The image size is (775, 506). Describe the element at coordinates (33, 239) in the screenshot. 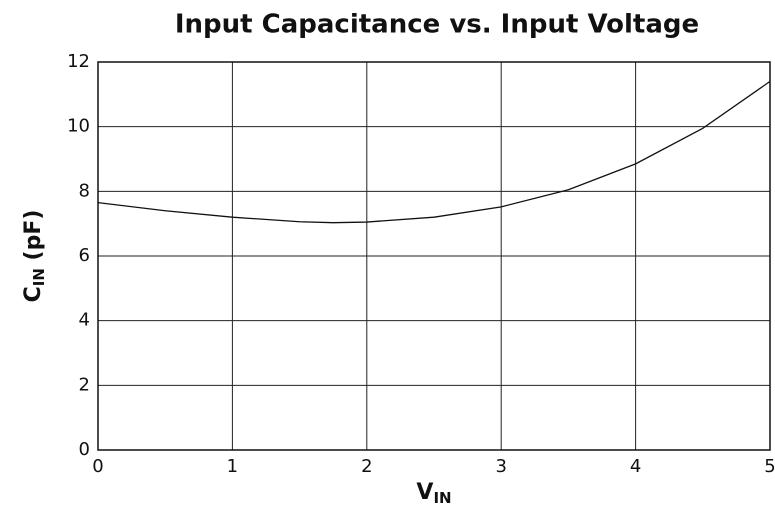

I see `y-label-unit: (pF)` at that location.